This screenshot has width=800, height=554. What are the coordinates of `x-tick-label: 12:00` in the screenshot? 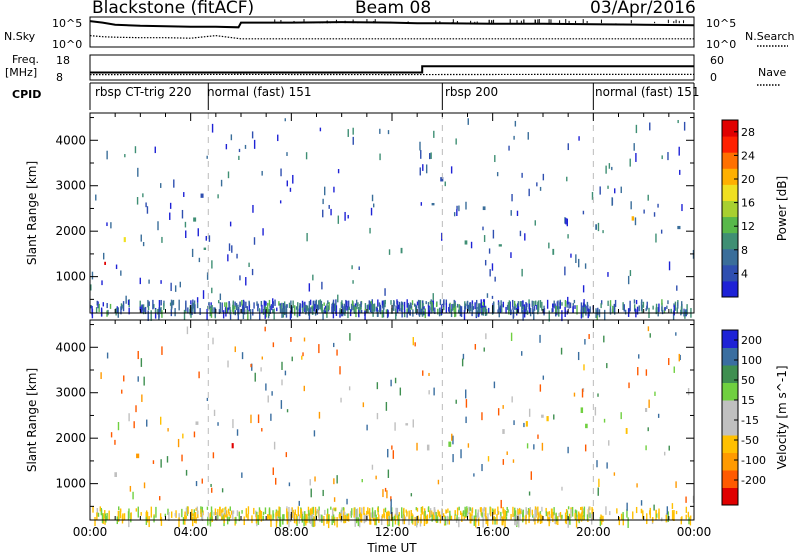 It's located at (392, 532).